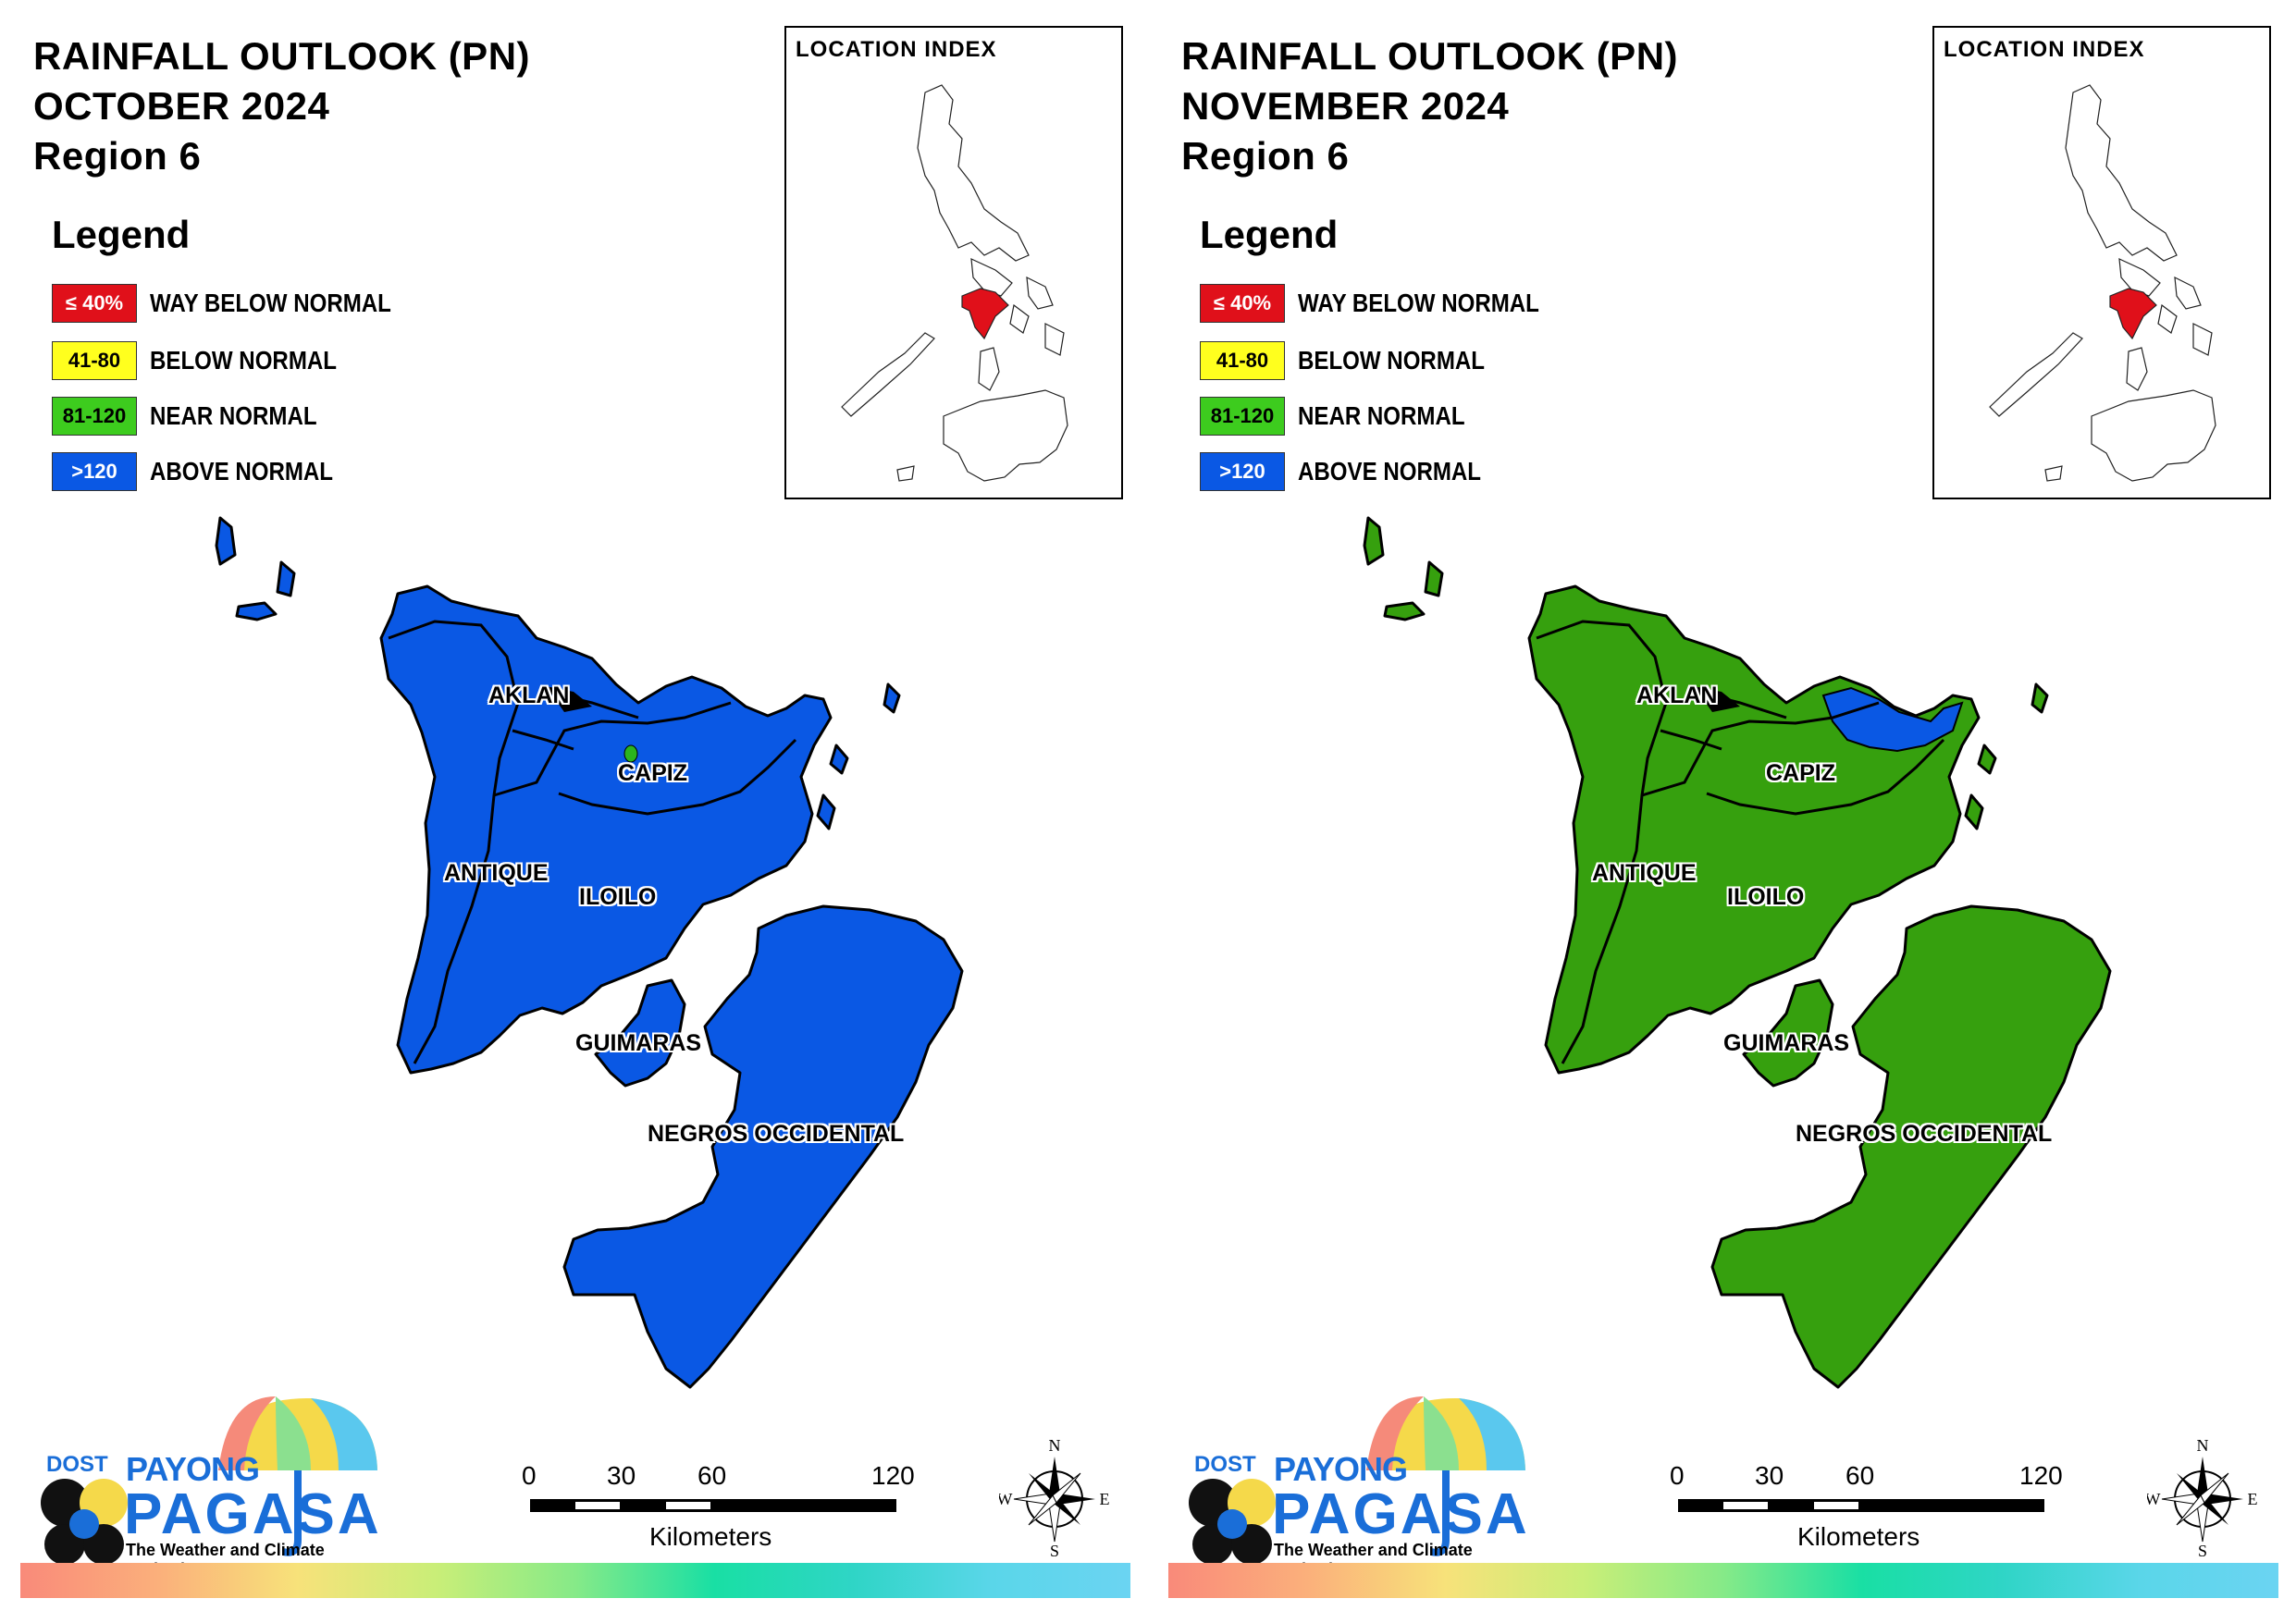 The height and width of the screenshot is (1623, 2296). I want to click on title-line-month: NOVEMBER 2024, so click(1345, 106).